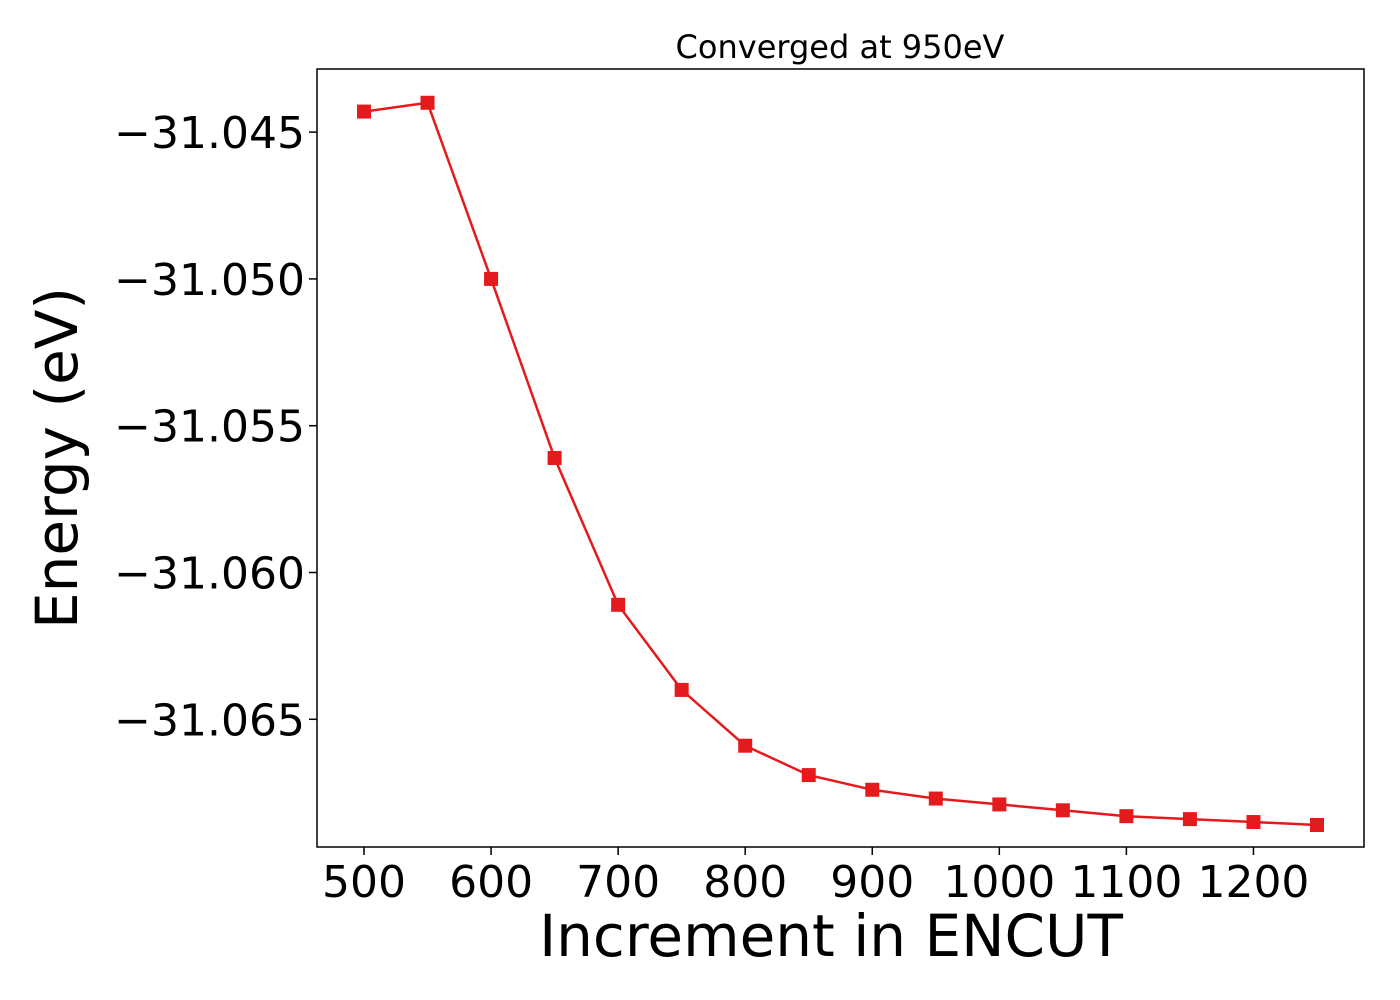  Describe the element at coordinates (999, 882) in the screenshot. I see `x-tick-label: 1000` at that location.